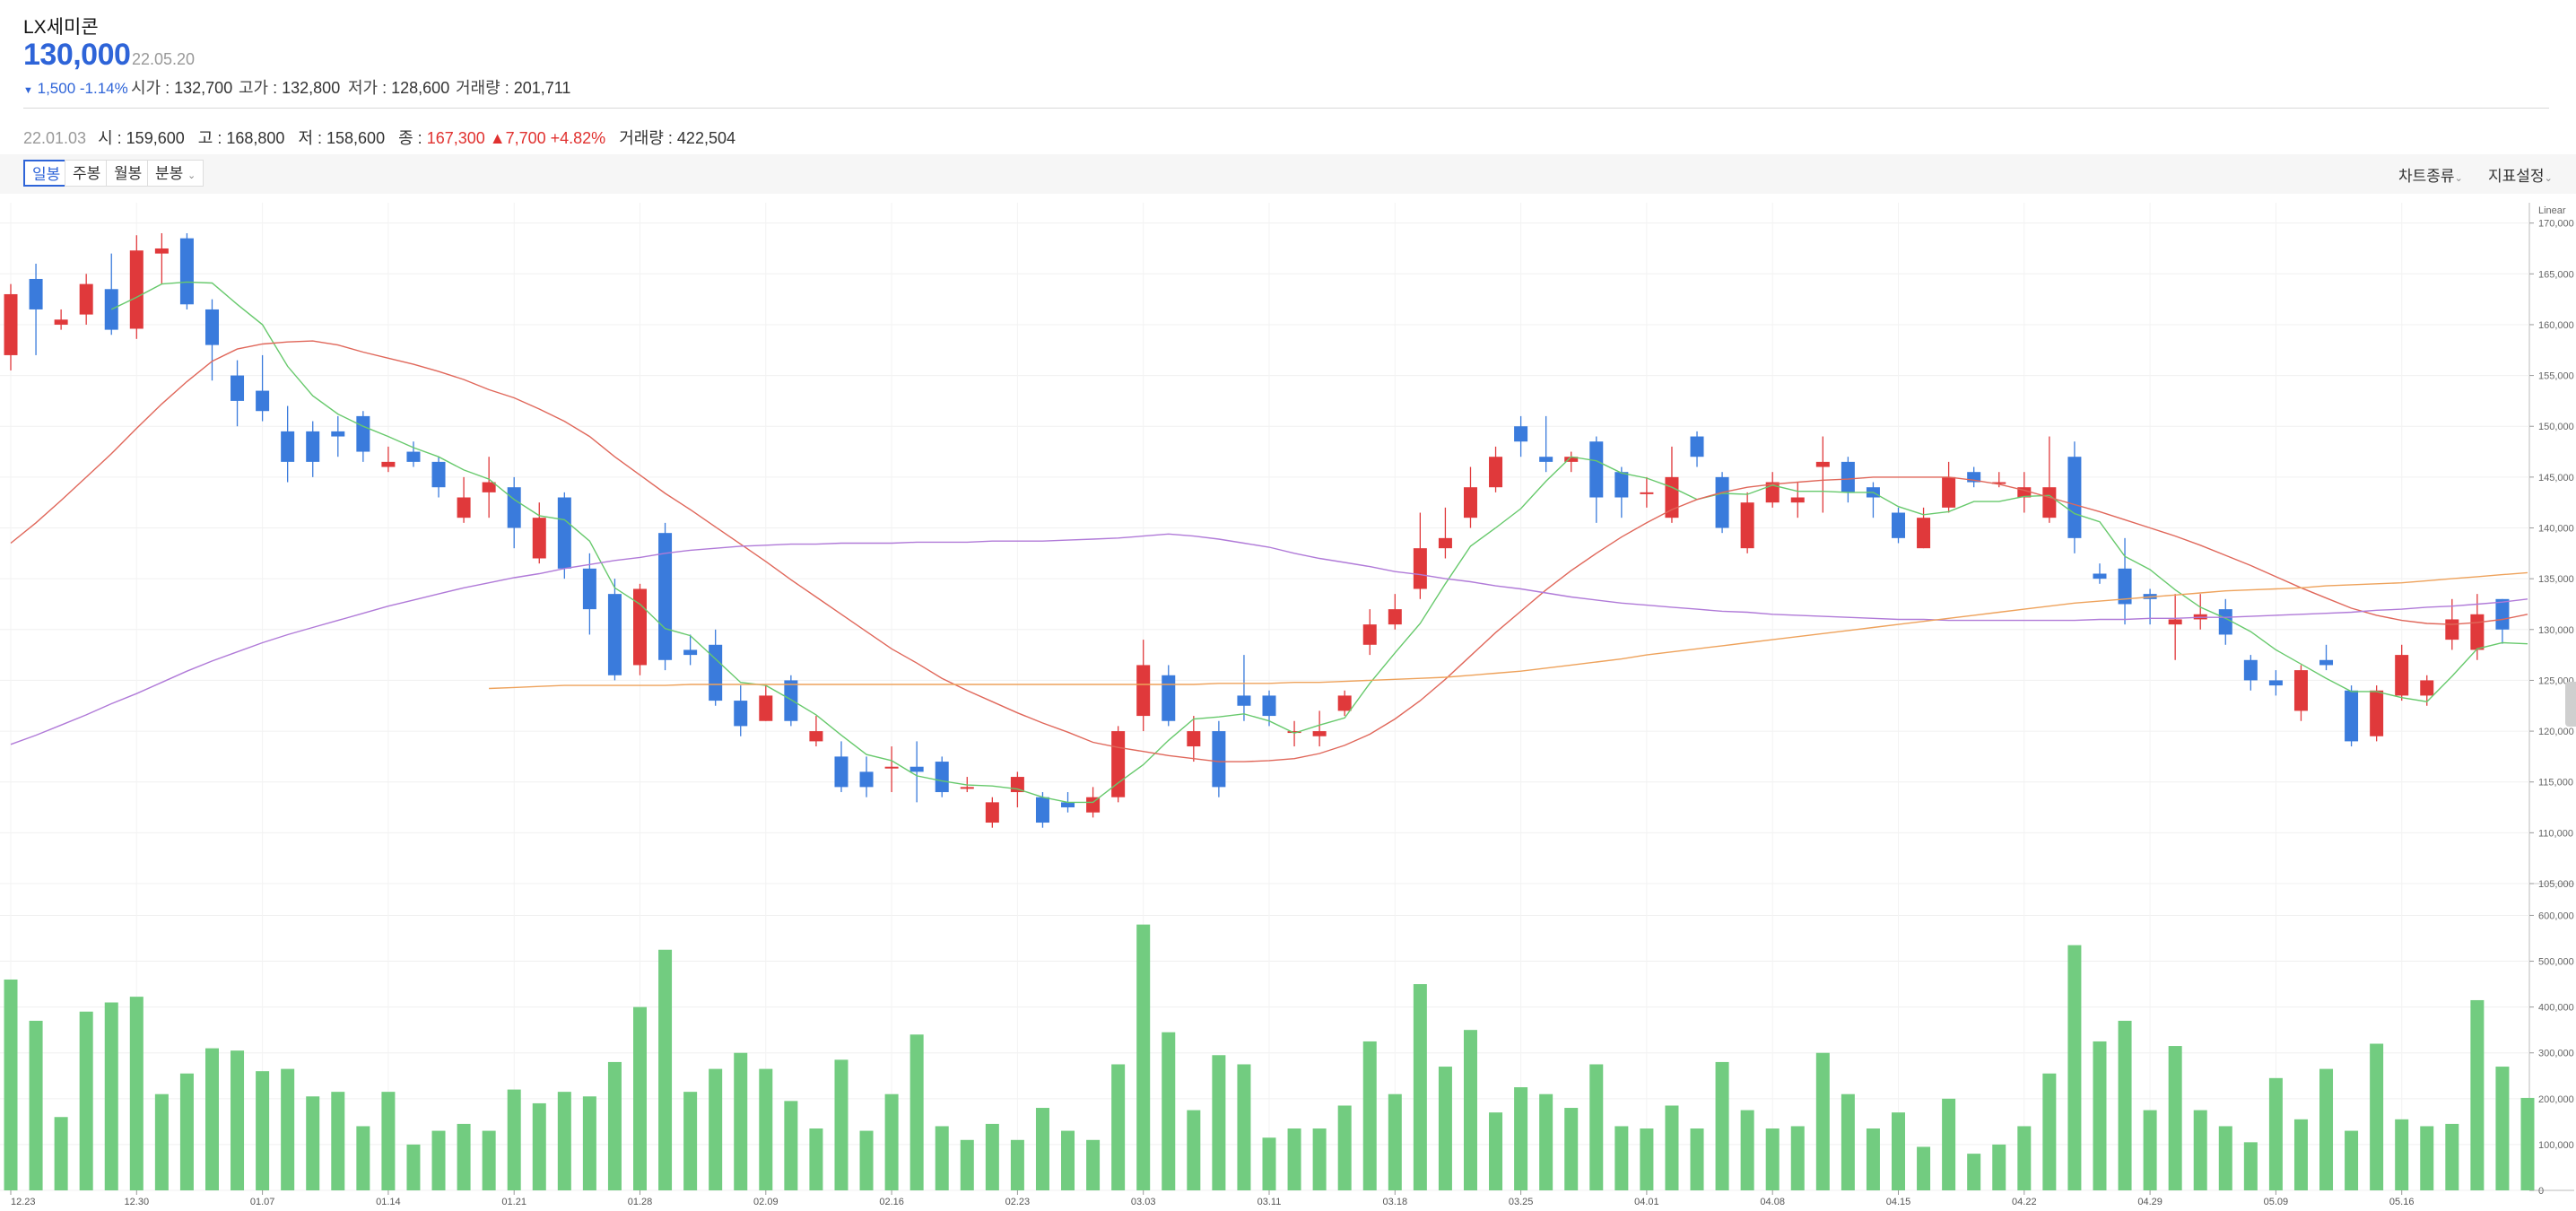  Describe the element at coordinates (1143, 1202) in the screenshot. I see `x-tick-label: 03.03` at that location.